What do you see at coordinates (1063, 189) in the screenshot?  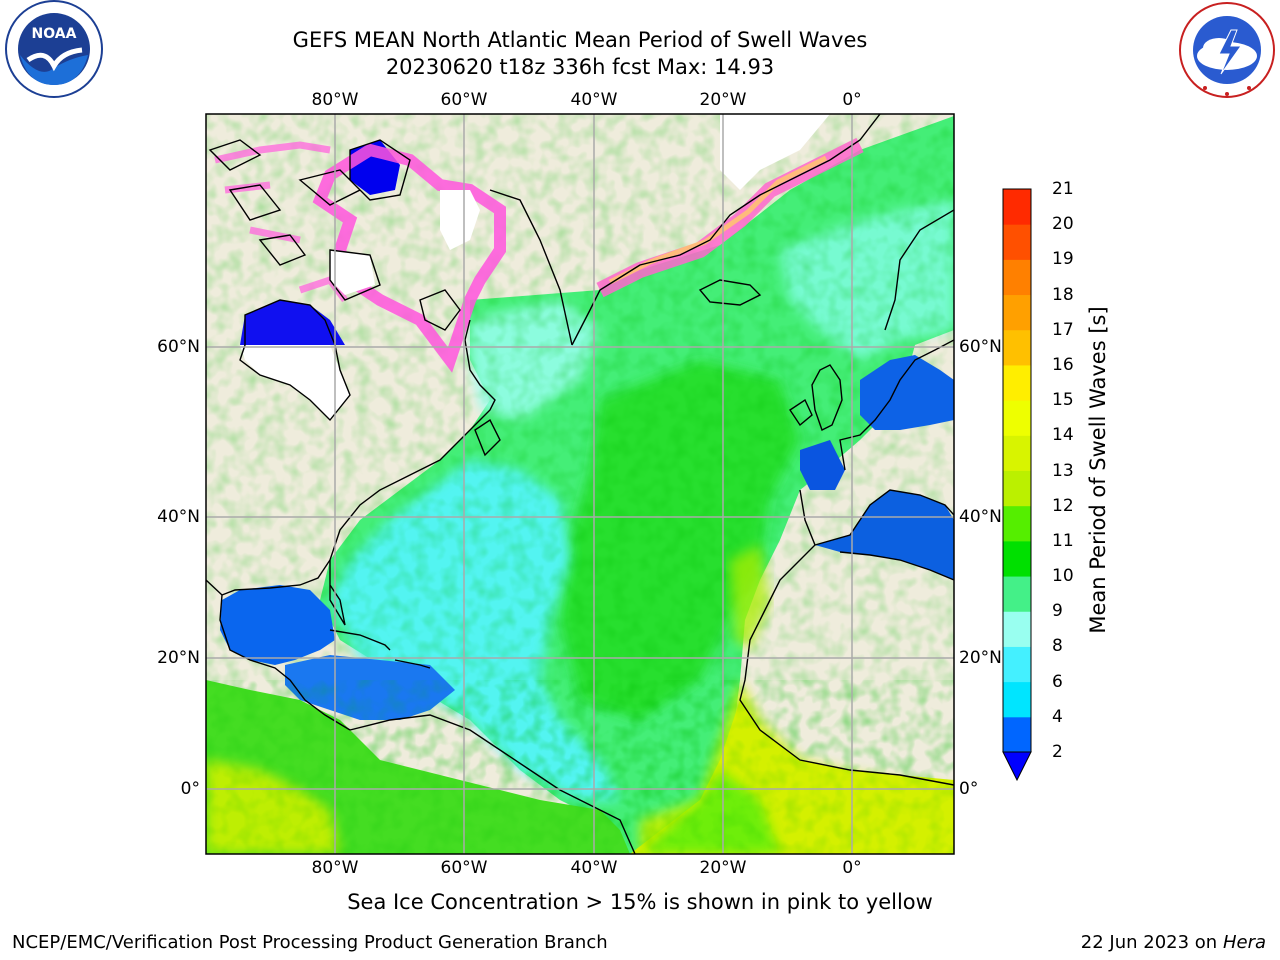 I see `colorbar-tick-label: 21` at bounding box center [1063, 189].